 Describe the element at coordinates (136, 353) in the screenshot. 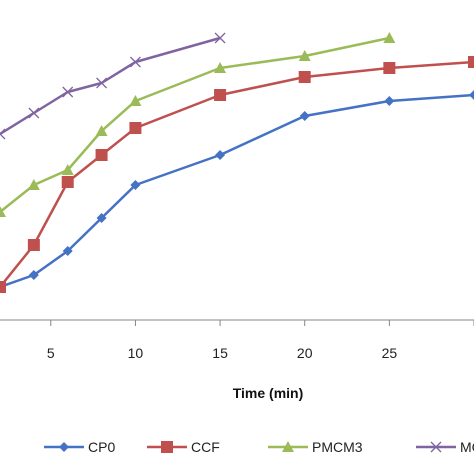

I see `x-tick-label: 10` at that location.